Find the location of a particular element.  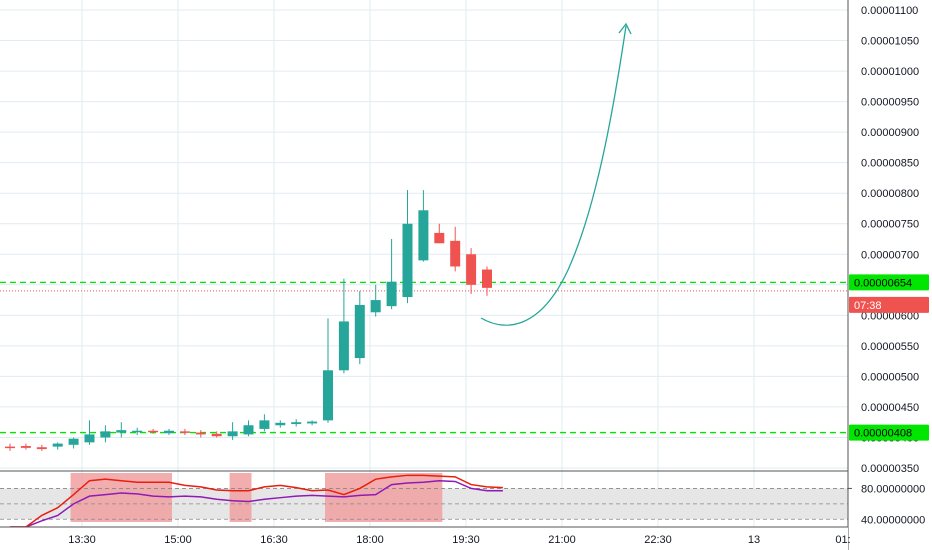

price-tick-label: 0.00000550 is located at coordinates (890, 347).